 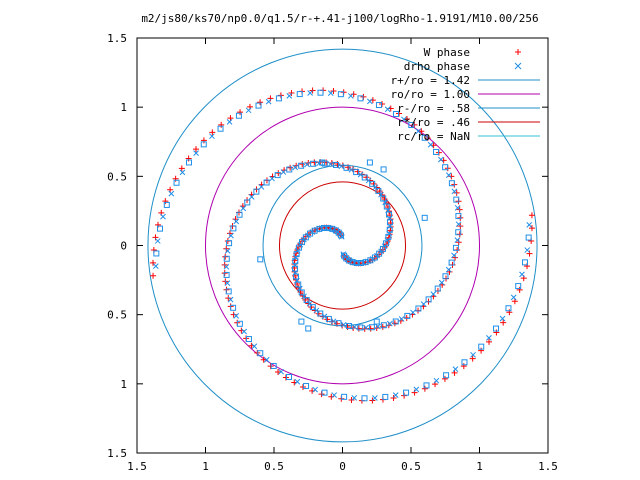 What do you see at coordinates (518, 52) in the screenshot?
I see `legend-marker` at bounding box center [518, 52].